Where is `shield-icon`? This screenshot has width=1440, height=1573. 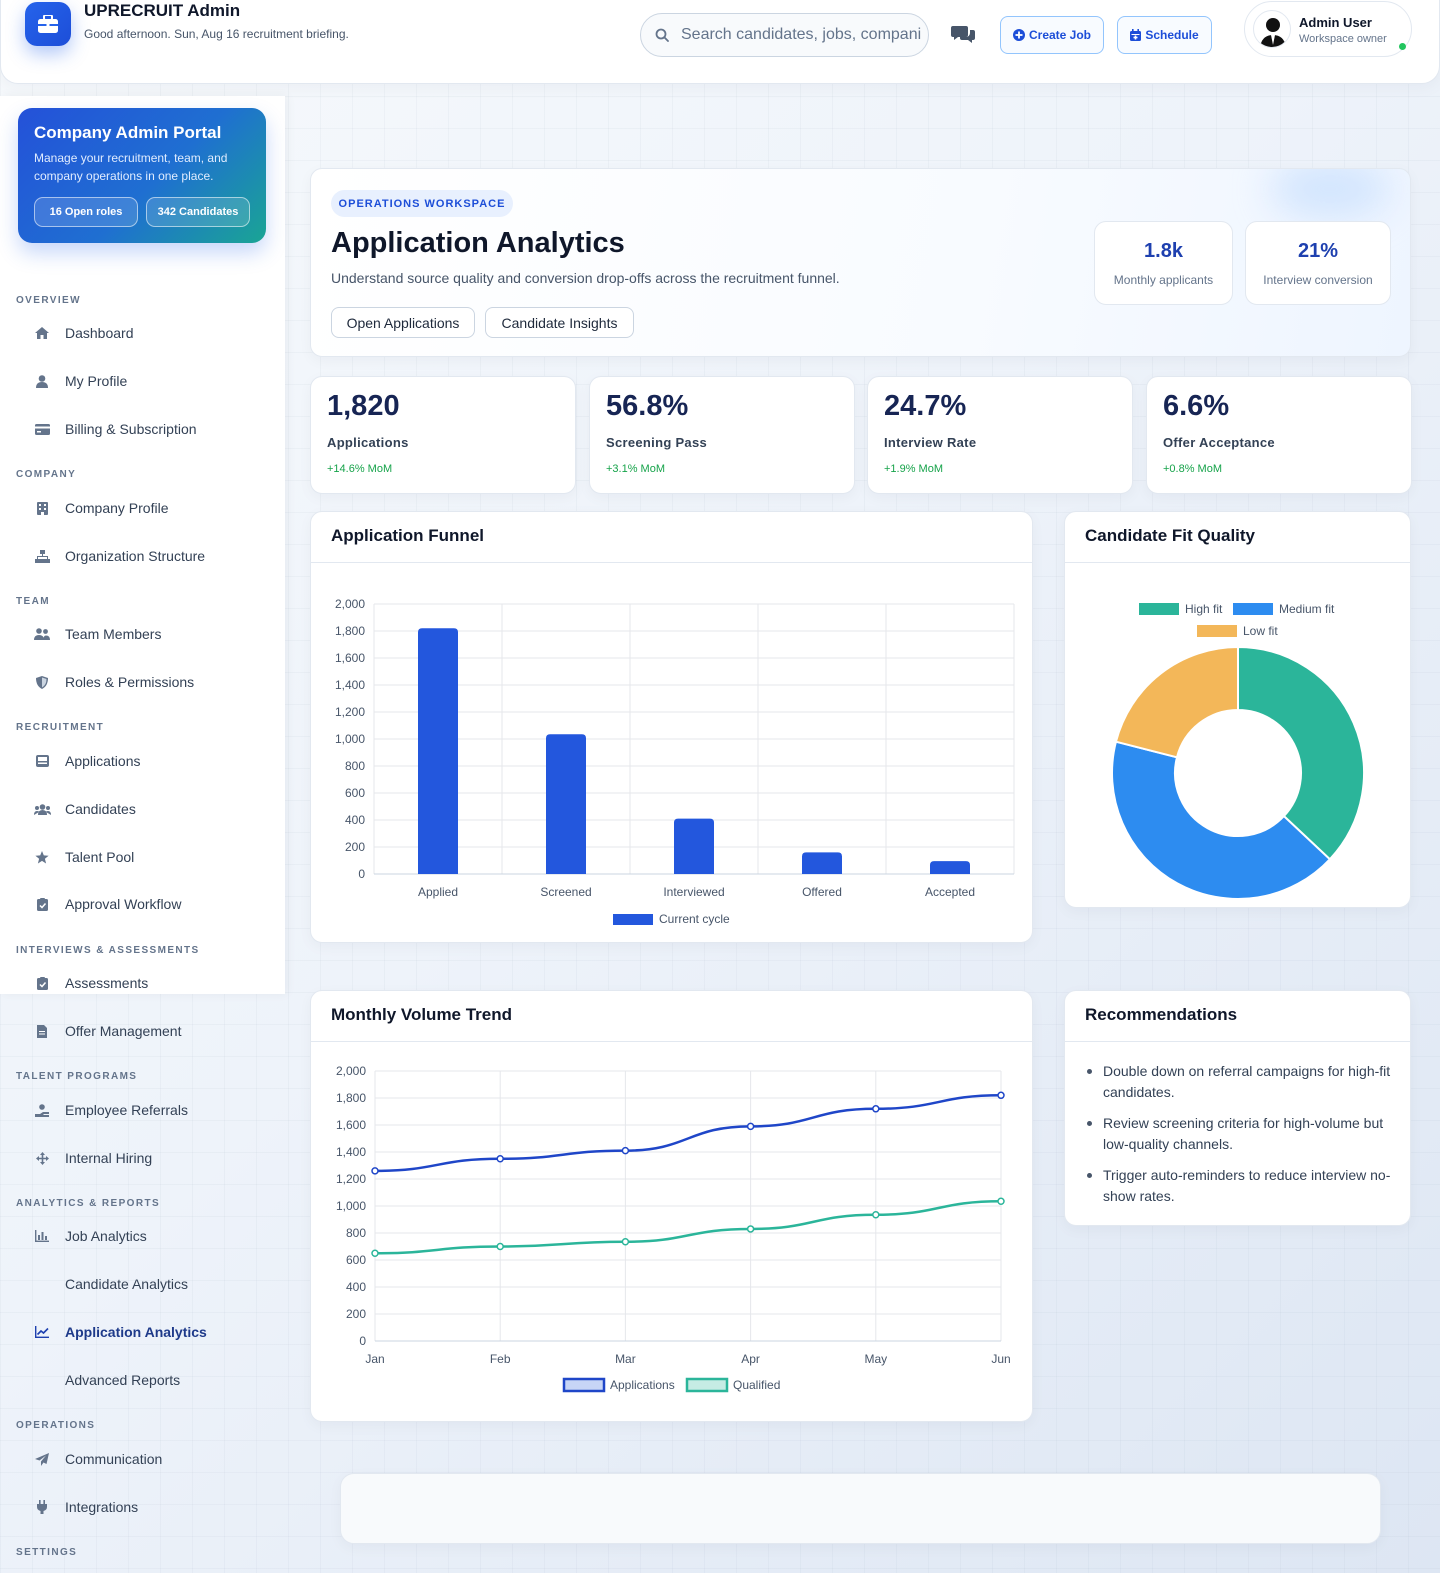
shield-icon is located at coordinates (42, 682).